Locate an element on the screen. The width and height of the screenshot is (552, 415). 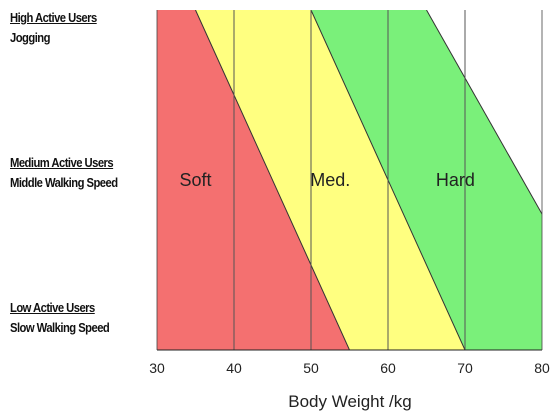
x-tick-label: 70 is located at coordinates (465, 368).